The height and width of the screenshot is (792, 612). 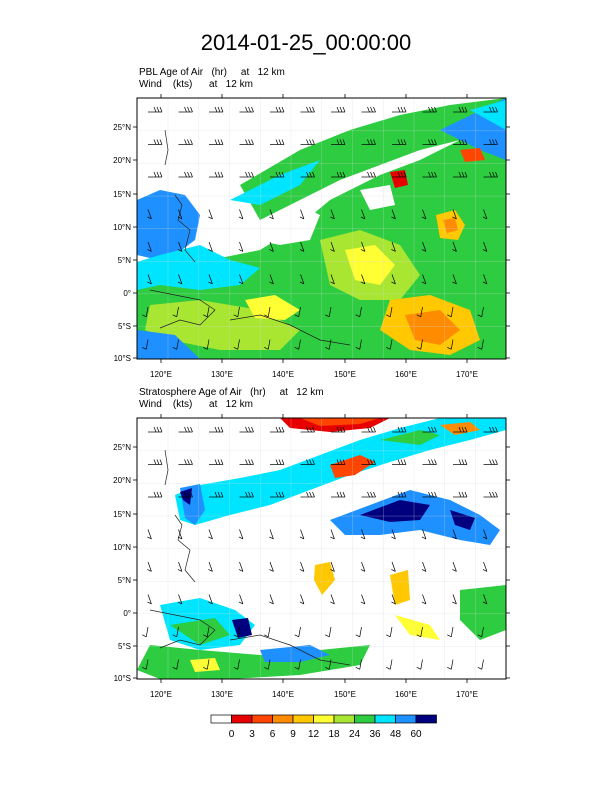 I want to click on colorbar-label: 60, so click(x=416, y=734).